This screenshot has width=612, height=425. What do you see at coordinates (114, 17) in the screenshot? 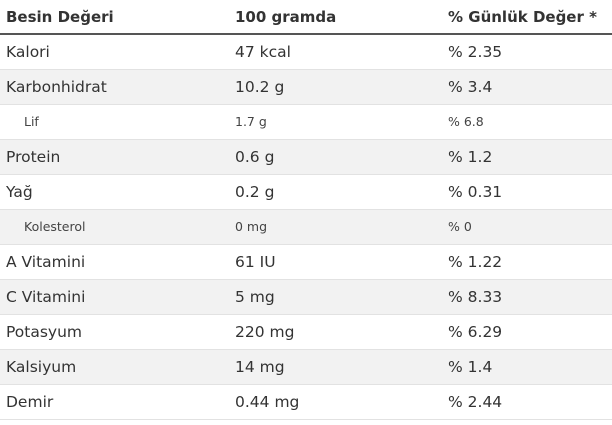
I see `header-nutrient: Besin Değeri` at bounding box center [114, 17].